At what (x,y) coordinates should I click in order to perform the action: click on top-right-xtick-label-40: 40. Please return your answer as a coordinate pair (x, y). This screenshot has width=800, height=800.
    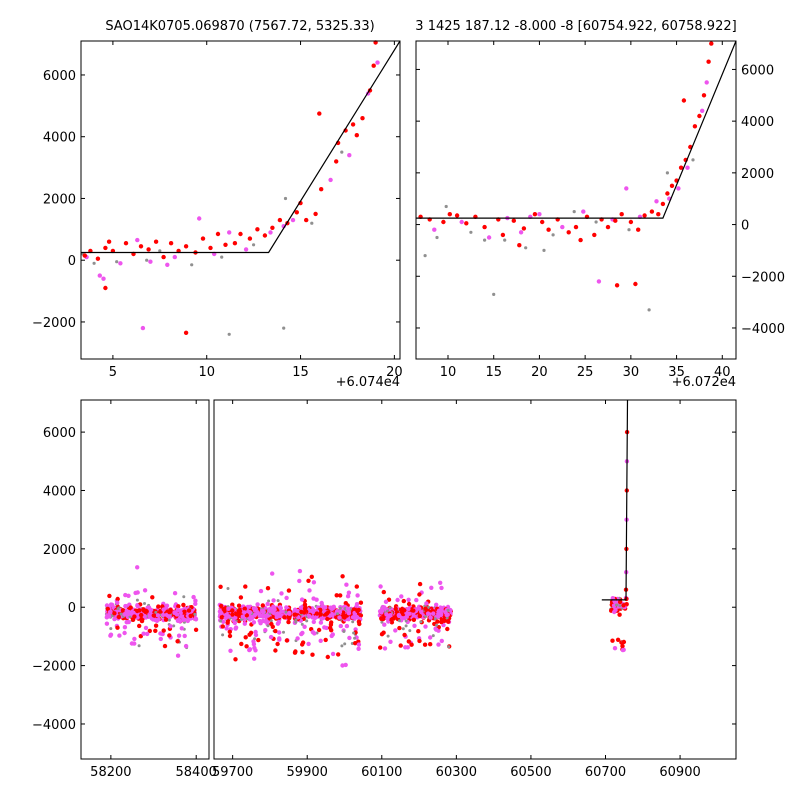
    Looking at the image, I should click on (722, 372).